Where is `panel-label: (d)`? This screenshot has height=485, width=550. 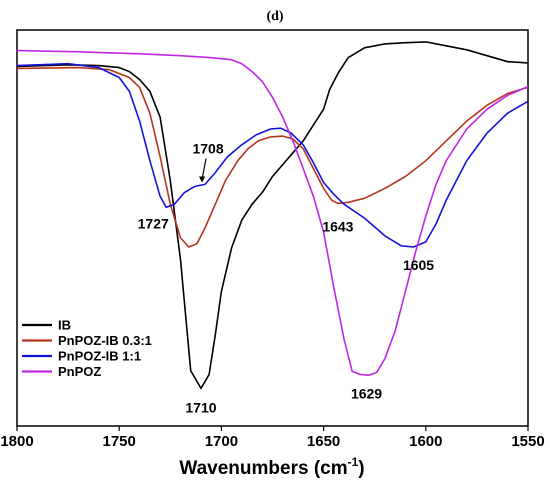
panel-label: (d) is located at coordinates (274, 16).